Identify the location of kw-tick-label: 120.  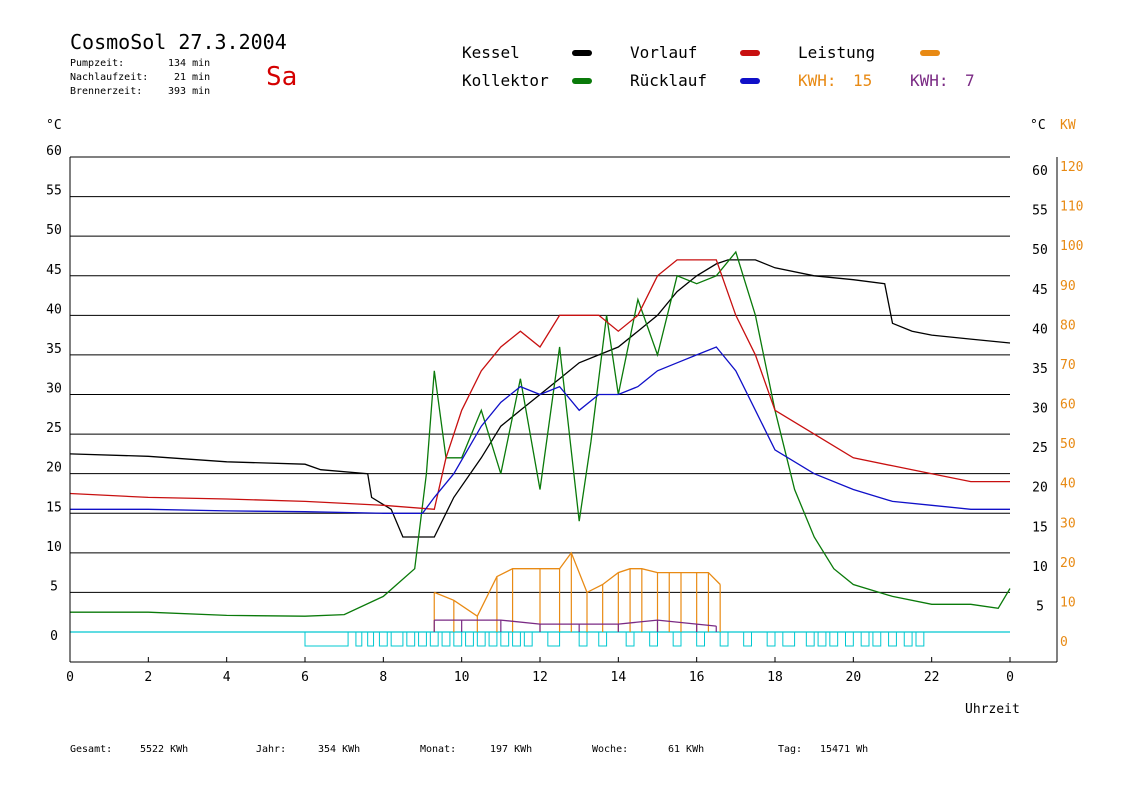
(1071, 167).